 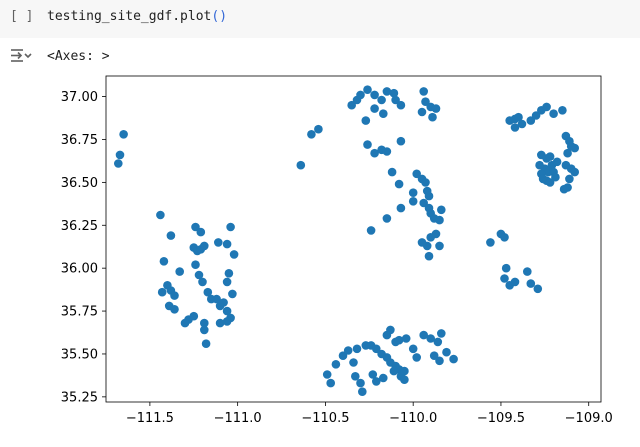 What do you see at coordinates (137, 16) in the screenshot?
I see `code-line: testing_site_gdf.plot()` at bounding box center [137, 16].